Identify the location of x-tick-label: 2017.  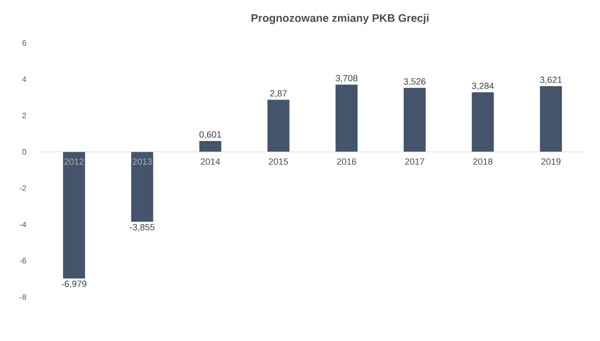
(414, 161).